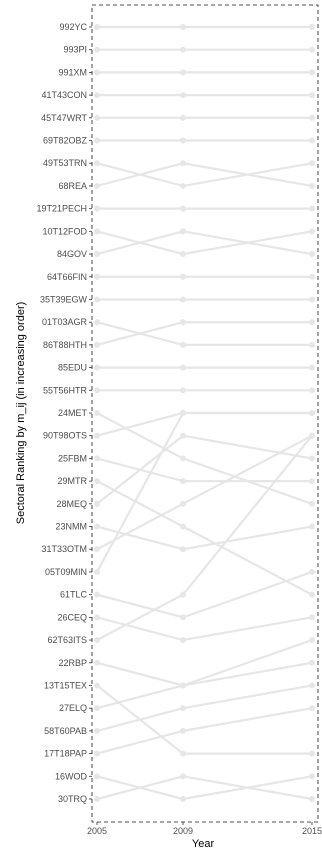 The image size is (322, 850). Describe the element at coordinates (64, 231) in the screenshot. I see `y-tick-label: 10T12FOD` at that location.